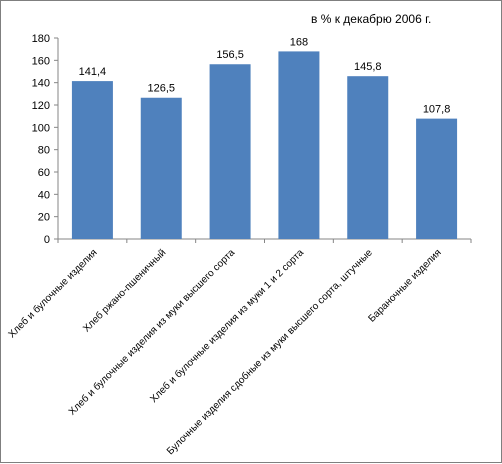 The height and width of the screenshot is (464, 502). Describe the element at coordinates (230, 55) in the screenshot. I see `data-label-3: 156,5` at that location.